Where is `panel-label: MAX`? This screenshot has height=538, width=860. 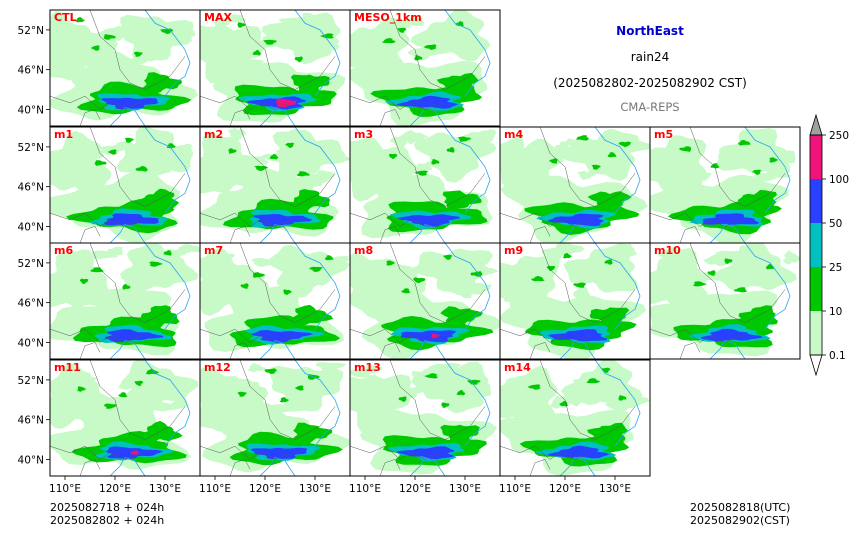 panel-label: MAX is located at coordinates (218, 17).